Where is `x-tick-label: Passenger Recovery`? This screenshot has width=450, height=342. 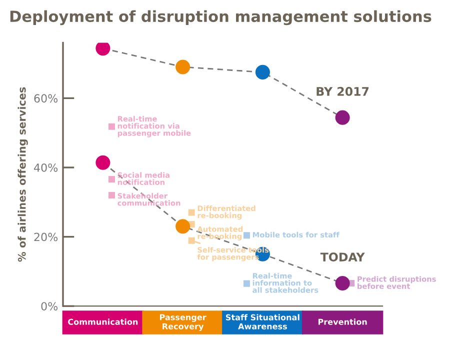 x-tick-label: Passenger Recovery is located at coordinates (183, 322).